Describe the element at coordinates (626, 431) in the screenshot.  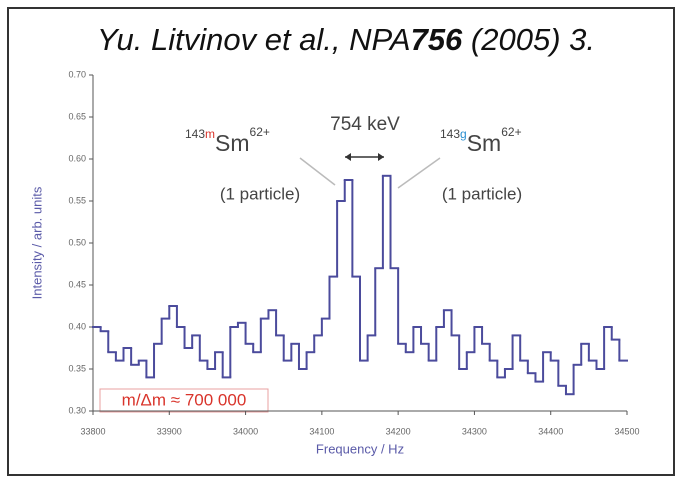
I see `x-tick-label: 34500` at that location.